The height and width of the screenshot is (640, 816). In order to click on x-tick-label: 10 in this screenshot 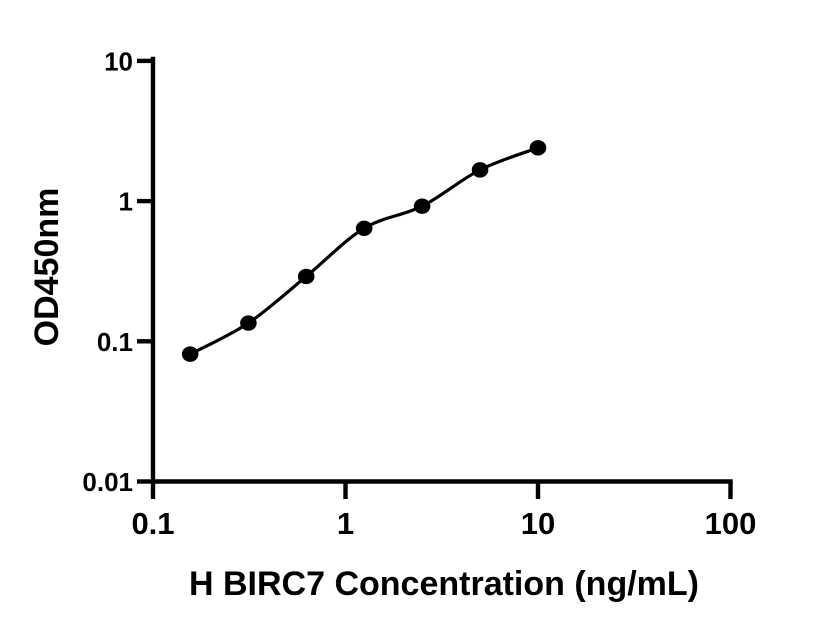, I will do `click(538, 523)`.